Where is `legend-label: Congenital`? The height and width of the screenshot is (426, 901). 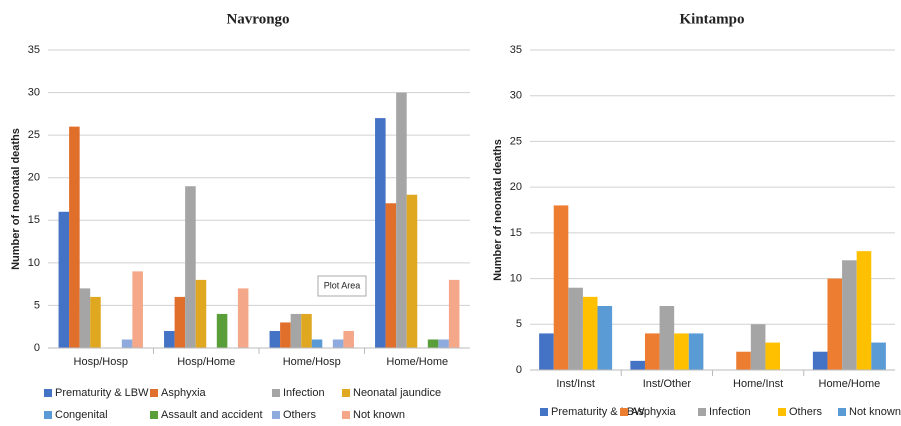 legend-label: Congenital is located at coordinates (81, 415).